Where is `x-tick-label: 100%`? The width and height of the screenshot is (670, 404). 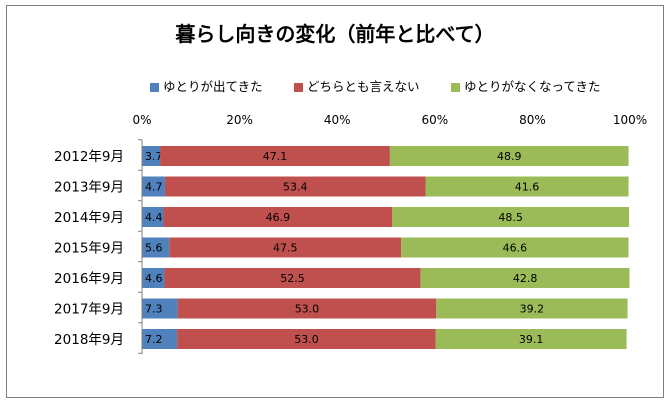
x-tick-label: 100% is located at coordinates (630, 120).